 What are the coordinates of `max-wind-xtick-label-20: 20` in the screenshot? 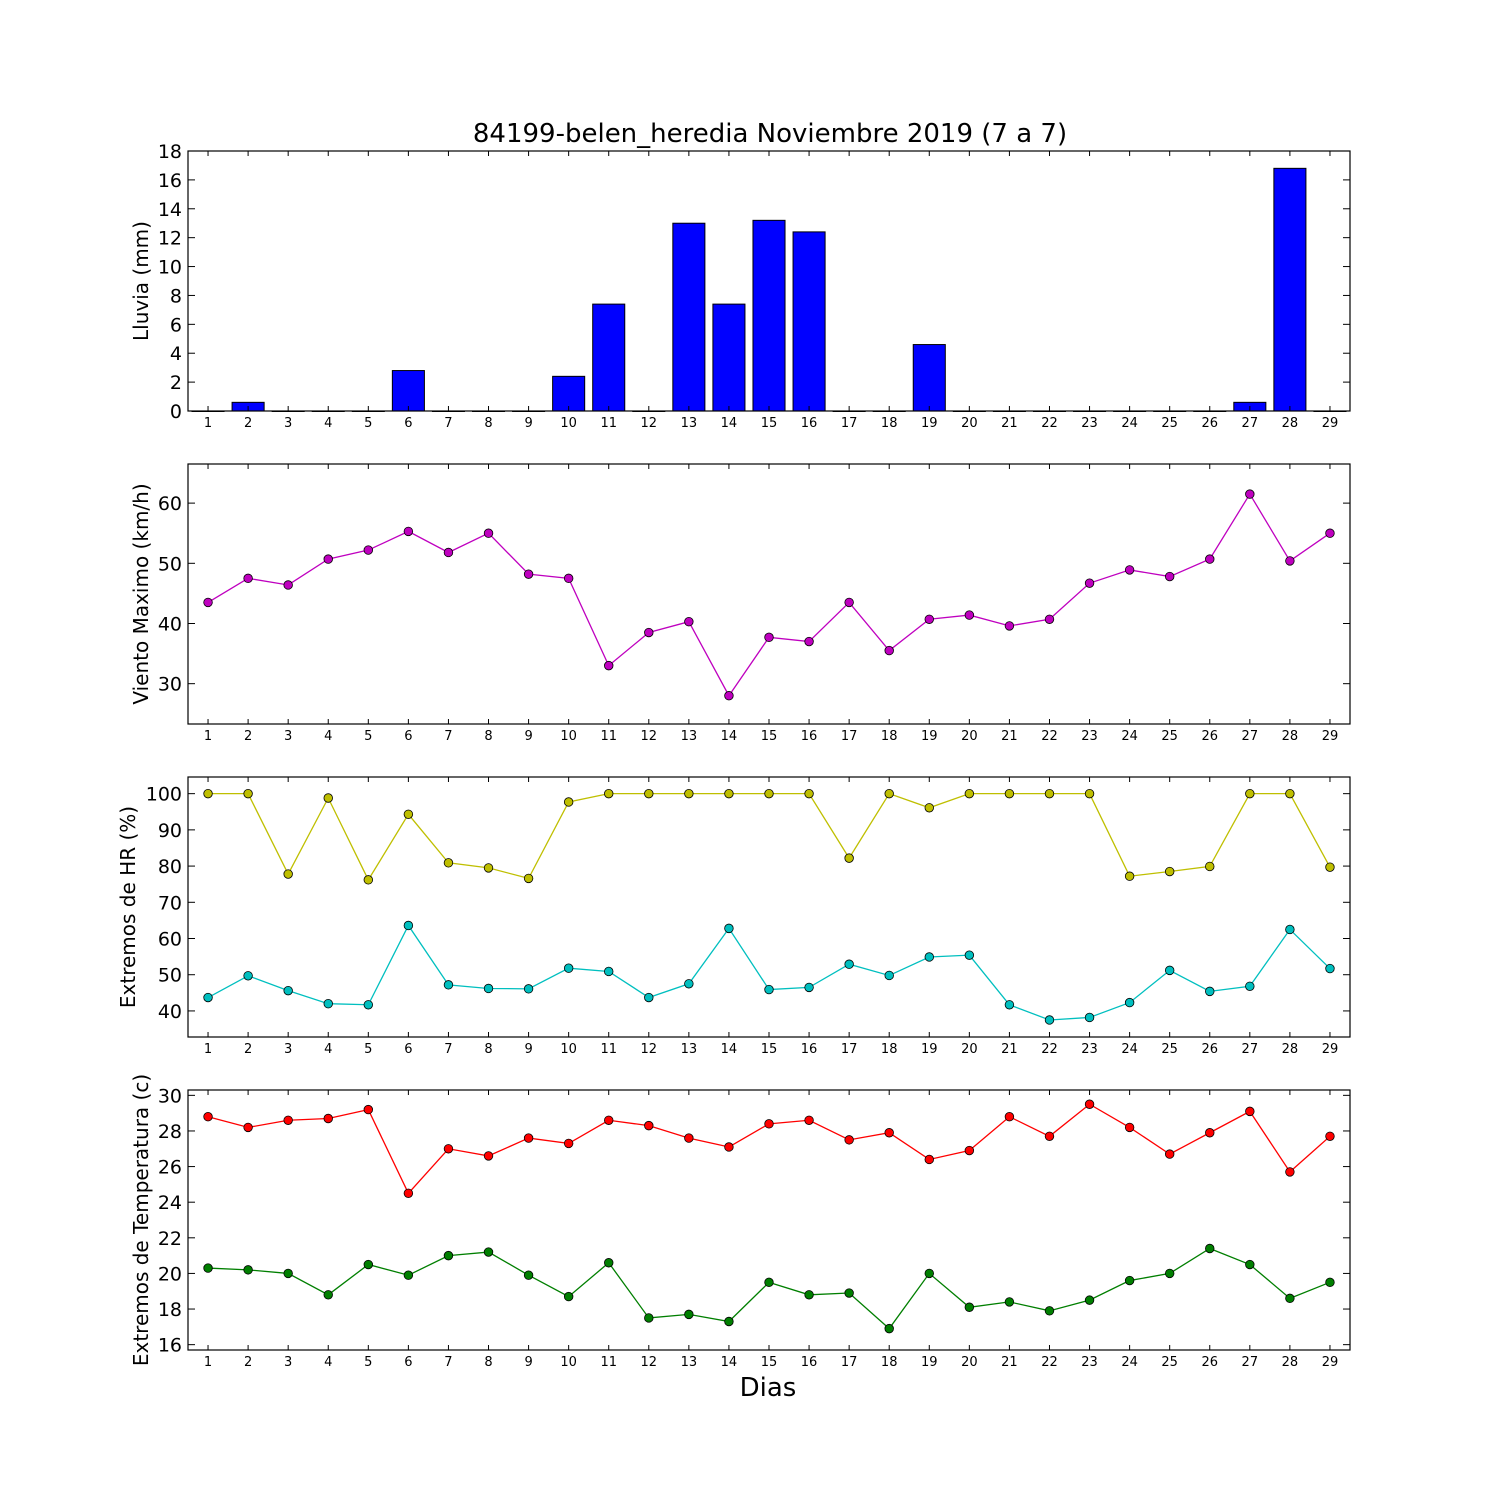 It's located at (969, 736).